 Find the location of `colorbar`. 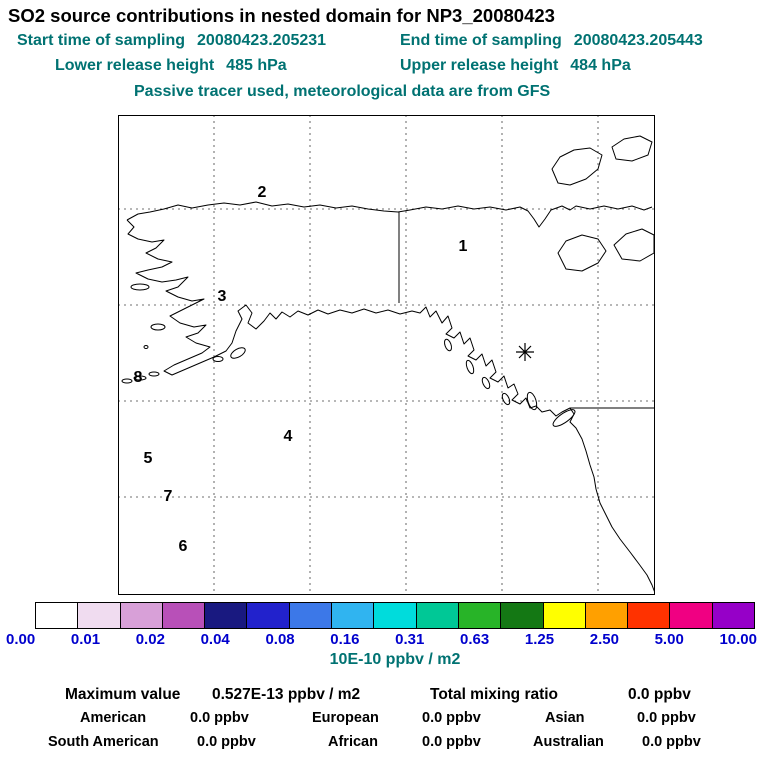

colorbar is located at coordinates (395, 615).